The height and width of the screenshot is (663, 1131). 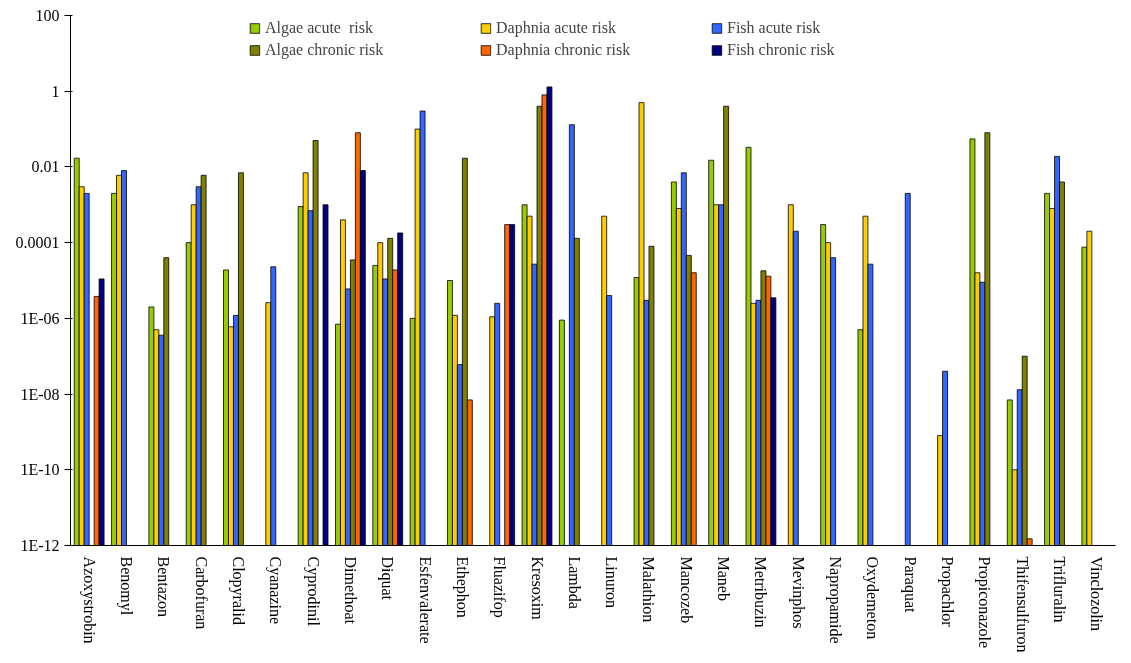 I want to click on x-tick-label: Propiconazole, so click(x=984, y=602).